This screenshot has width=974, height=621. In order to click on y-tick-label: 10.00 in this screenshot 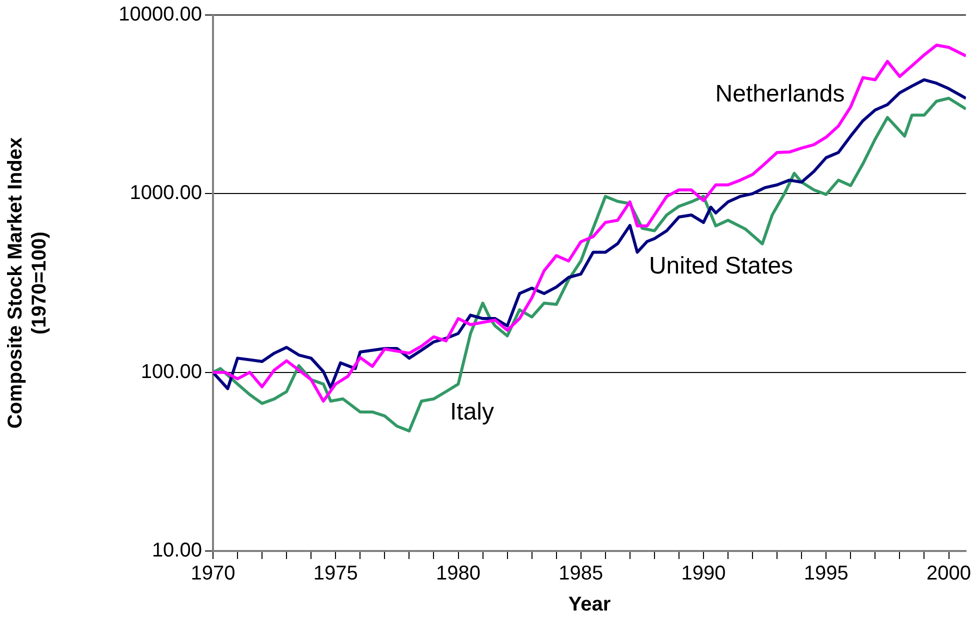, I will do `click(177, 551)`.